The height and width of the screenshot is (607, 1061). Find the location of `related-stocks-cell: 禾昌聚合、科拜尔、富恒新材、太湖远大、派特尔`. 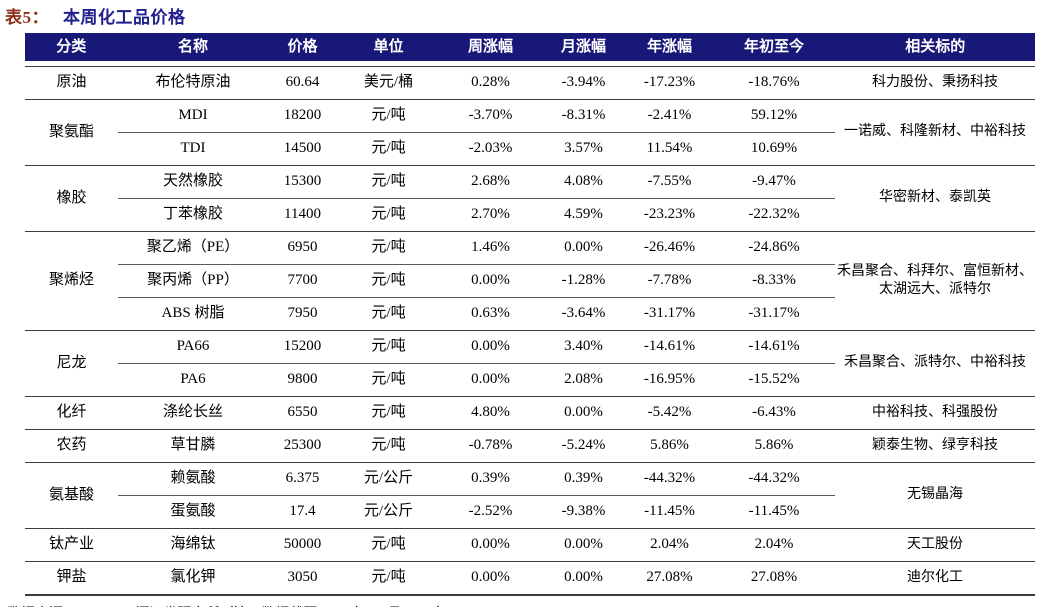

related-stocks-cell: 禾昌聚合、科拜尔、富恒新材、太湖远大、派特尔 is located at coordinates (935, 281).